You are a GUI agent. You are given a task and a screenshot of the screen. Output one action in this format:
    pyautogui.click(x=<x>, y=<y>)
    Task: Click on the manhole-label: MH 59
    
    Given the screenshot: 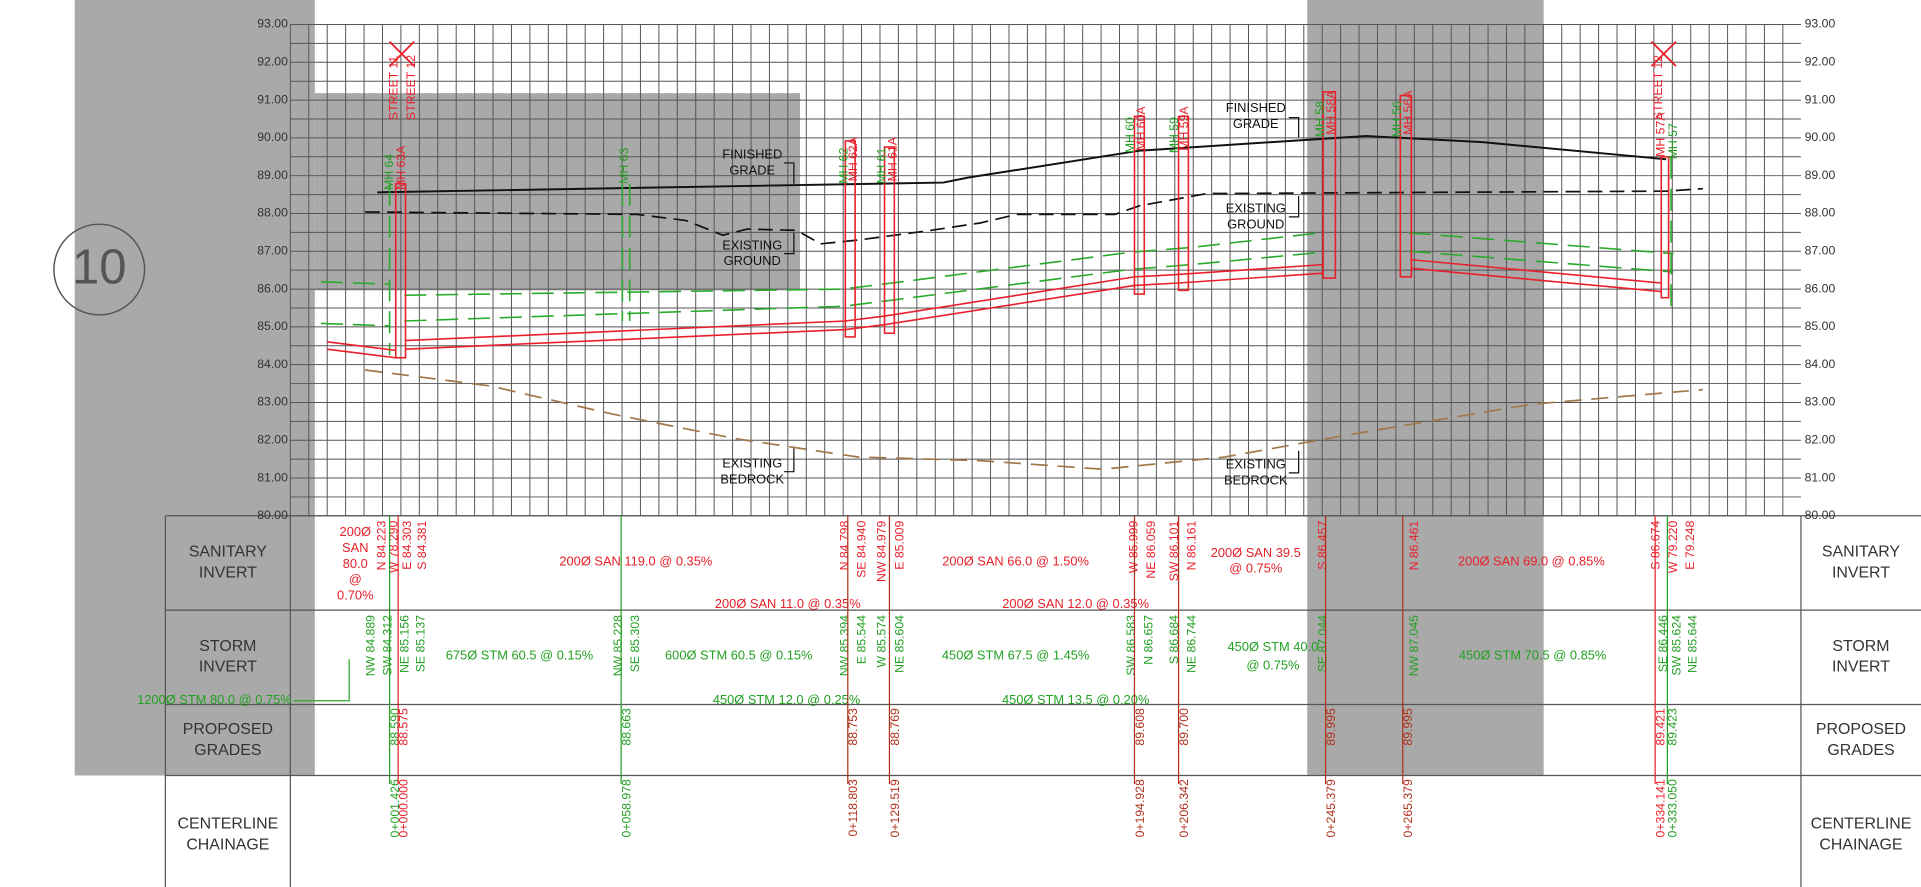 What is the action you would take?
    pyautogui.click(x=1174, y=135)
    